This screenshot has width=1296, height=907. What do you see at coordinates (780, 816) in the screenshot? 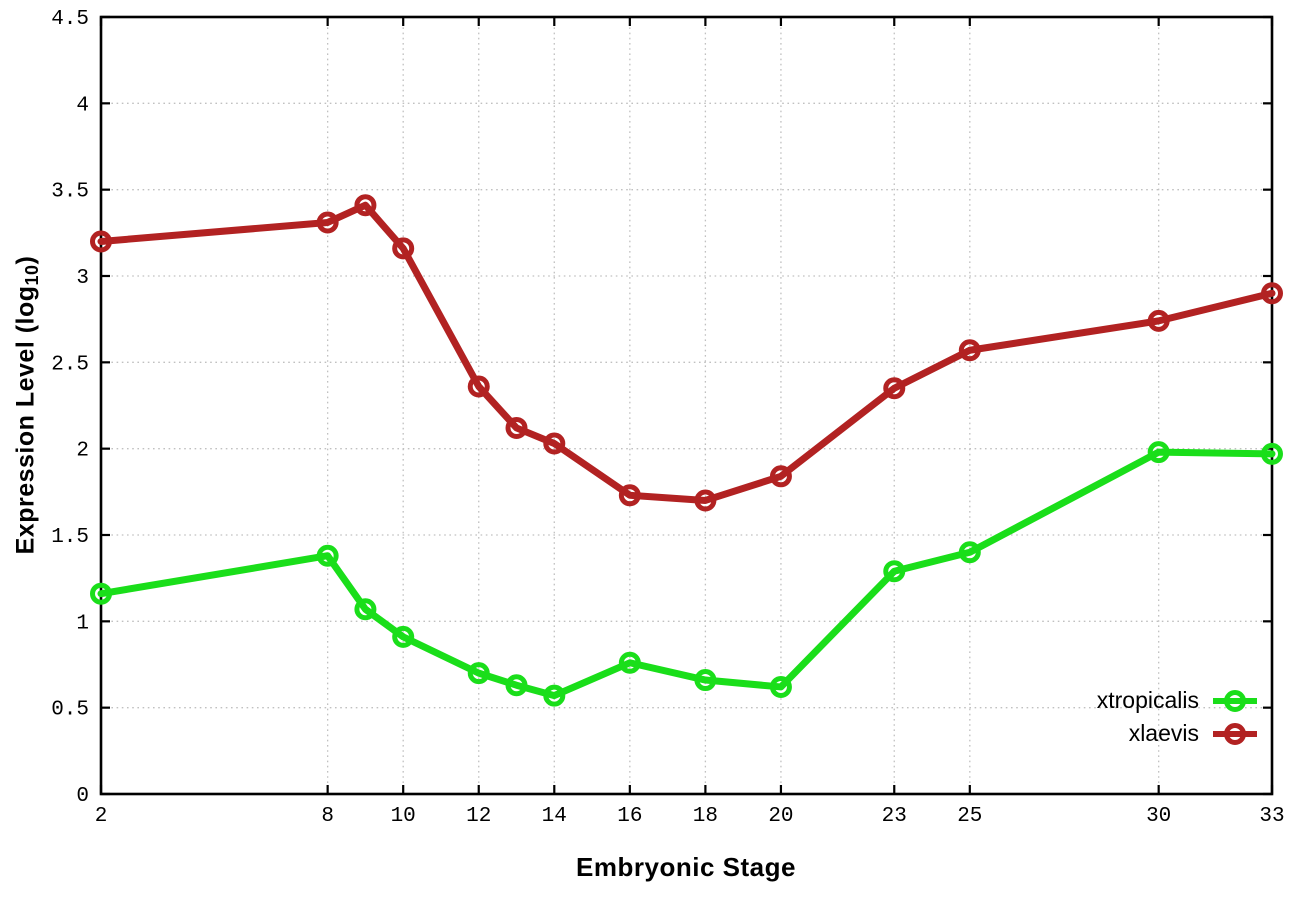
I see `x-tick-label: 20` at bounding box center [780, 816].